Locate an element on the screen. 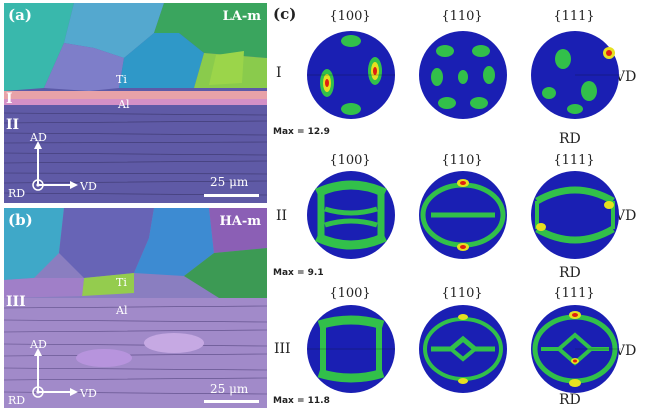 Image resolution: width=650 pixels, height=410 pixels. col-title-100: {100} is located at coordinates (350, 16).